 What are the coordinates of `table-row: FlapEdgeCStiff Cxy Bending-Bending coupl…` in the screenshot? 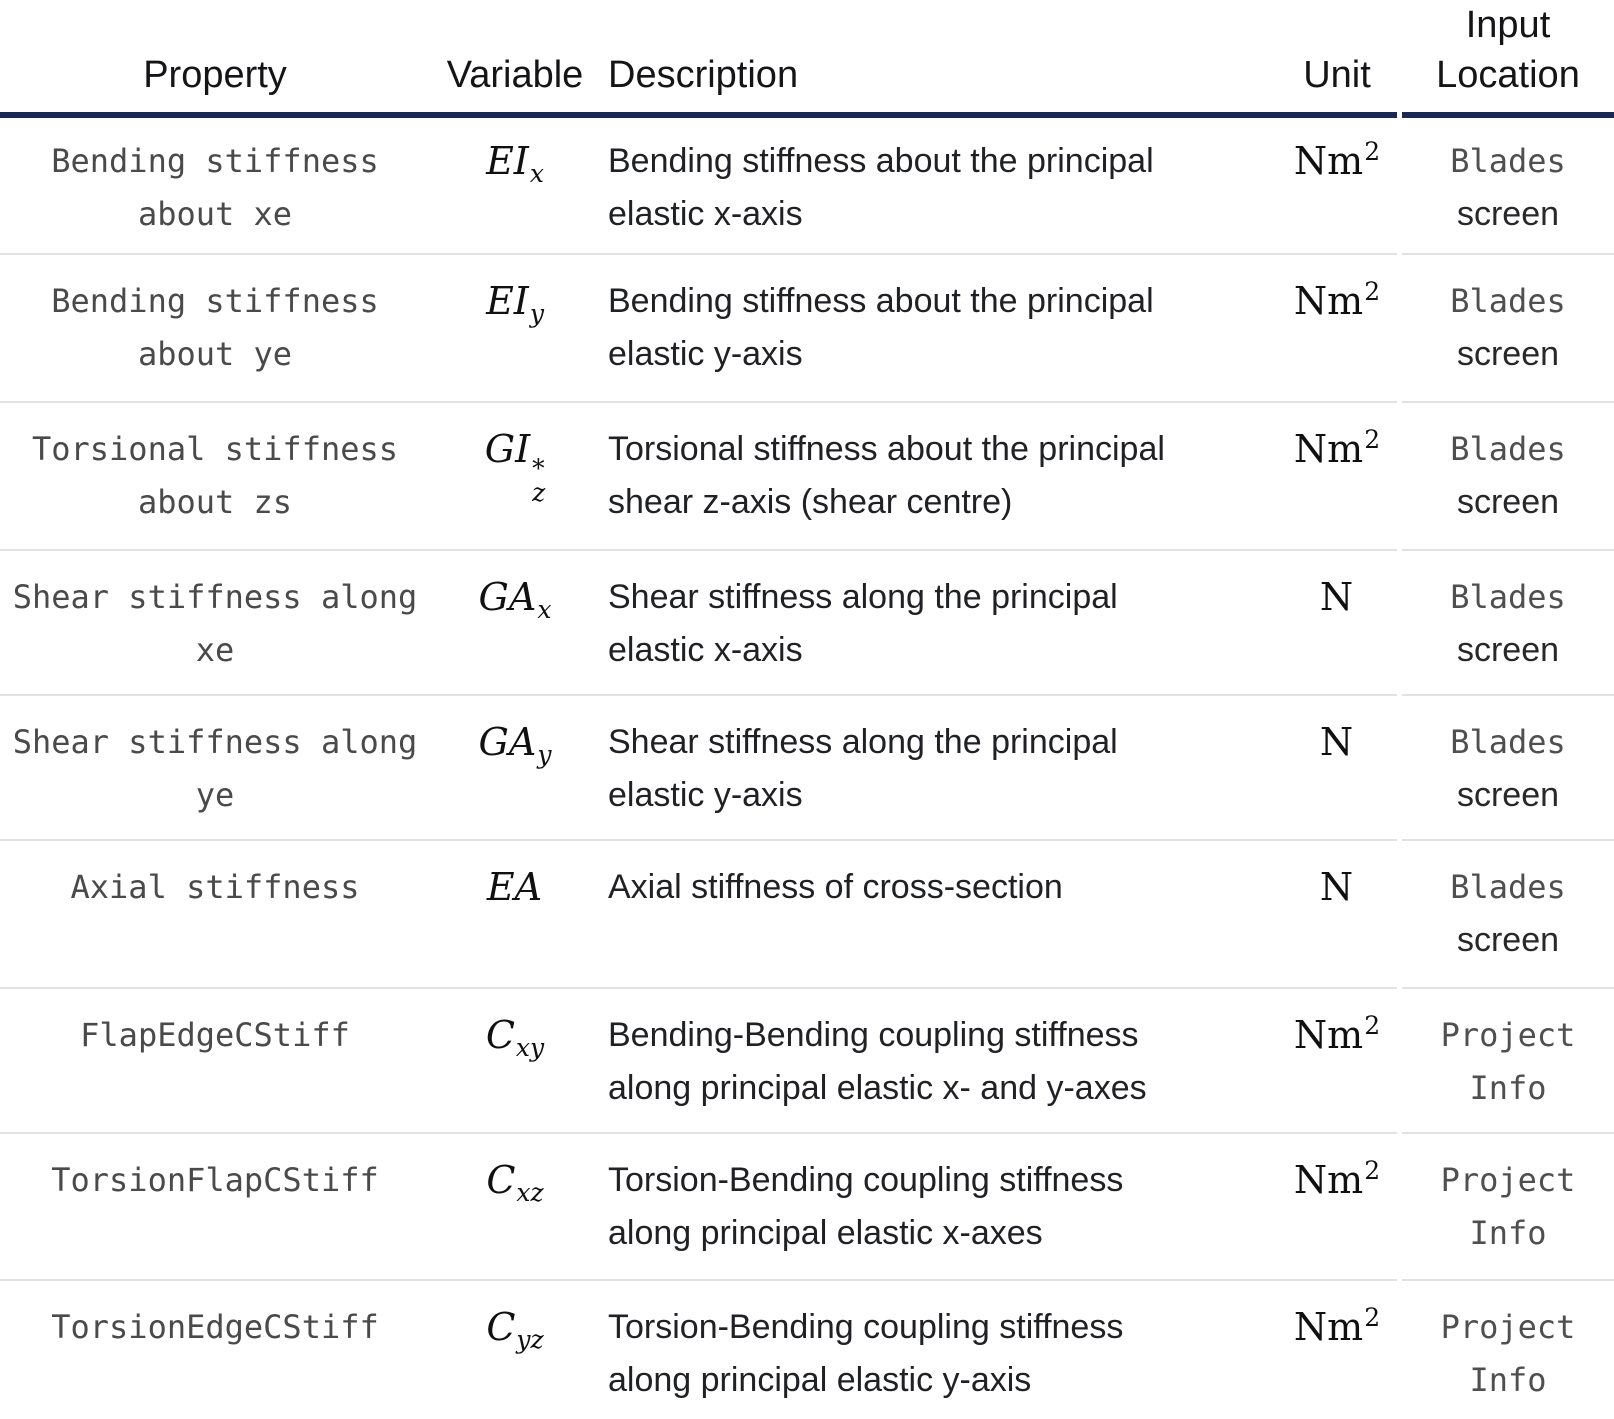 It's located at (807, 1061).